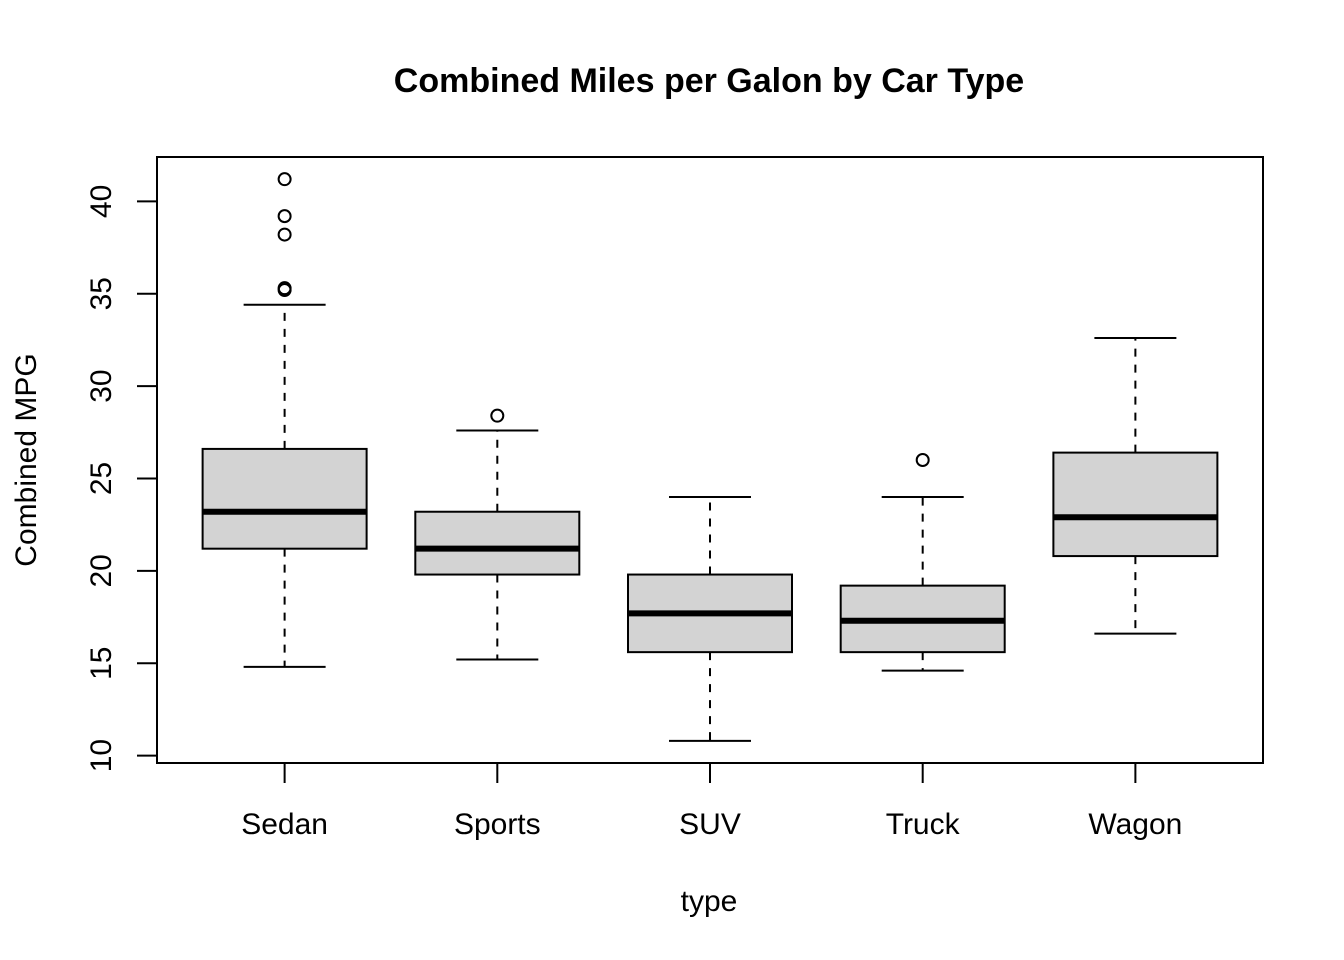 Image resolution: width=1344 pixels, height=960 pixels. What do you see at coordinates (710, 618) in the screenshot?
I see `box-suv` at bounding box center [710, 618].